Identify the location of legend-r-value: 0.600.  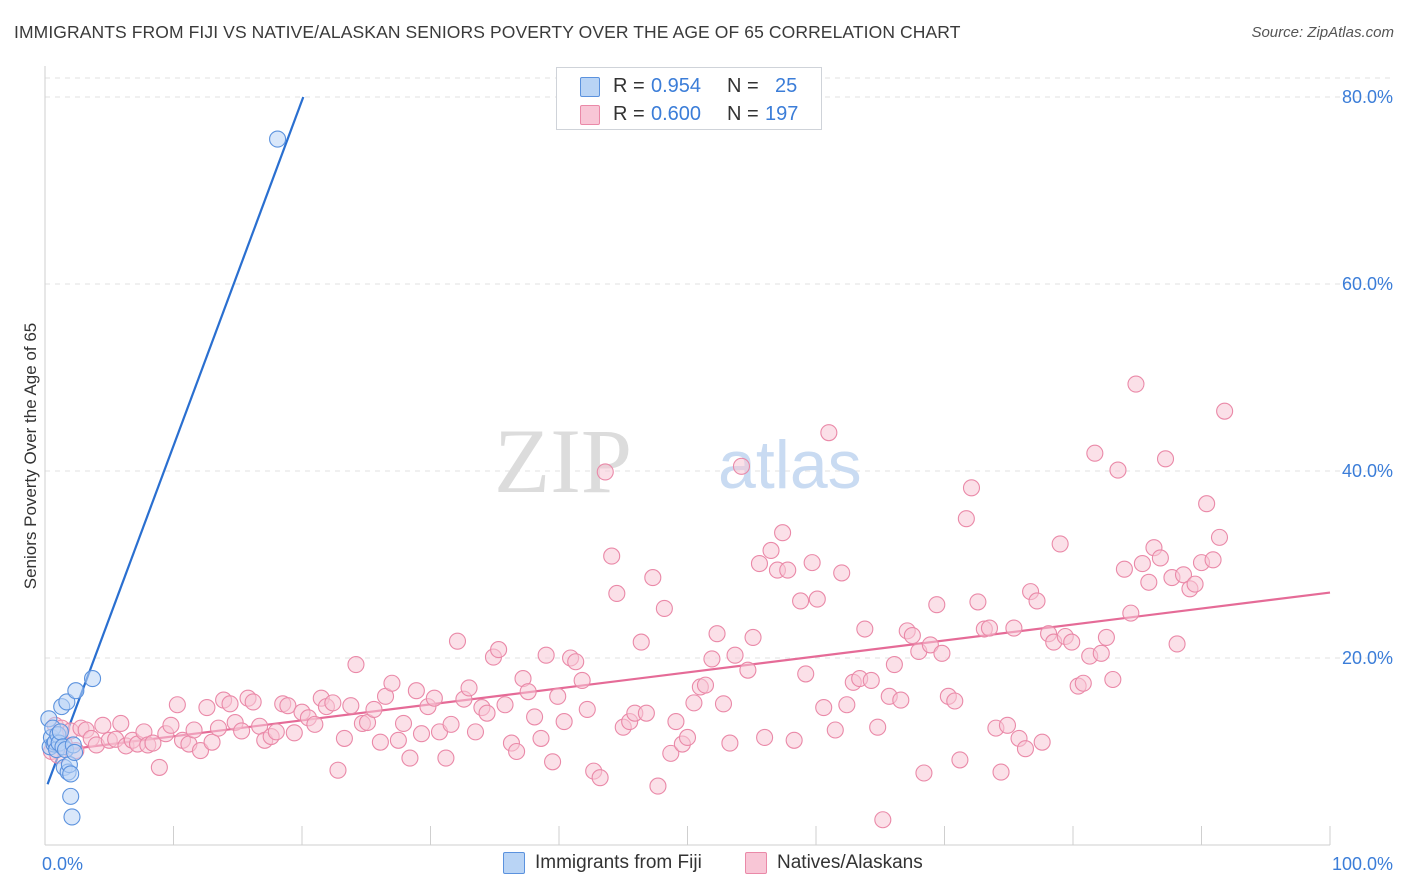
(676, 114).